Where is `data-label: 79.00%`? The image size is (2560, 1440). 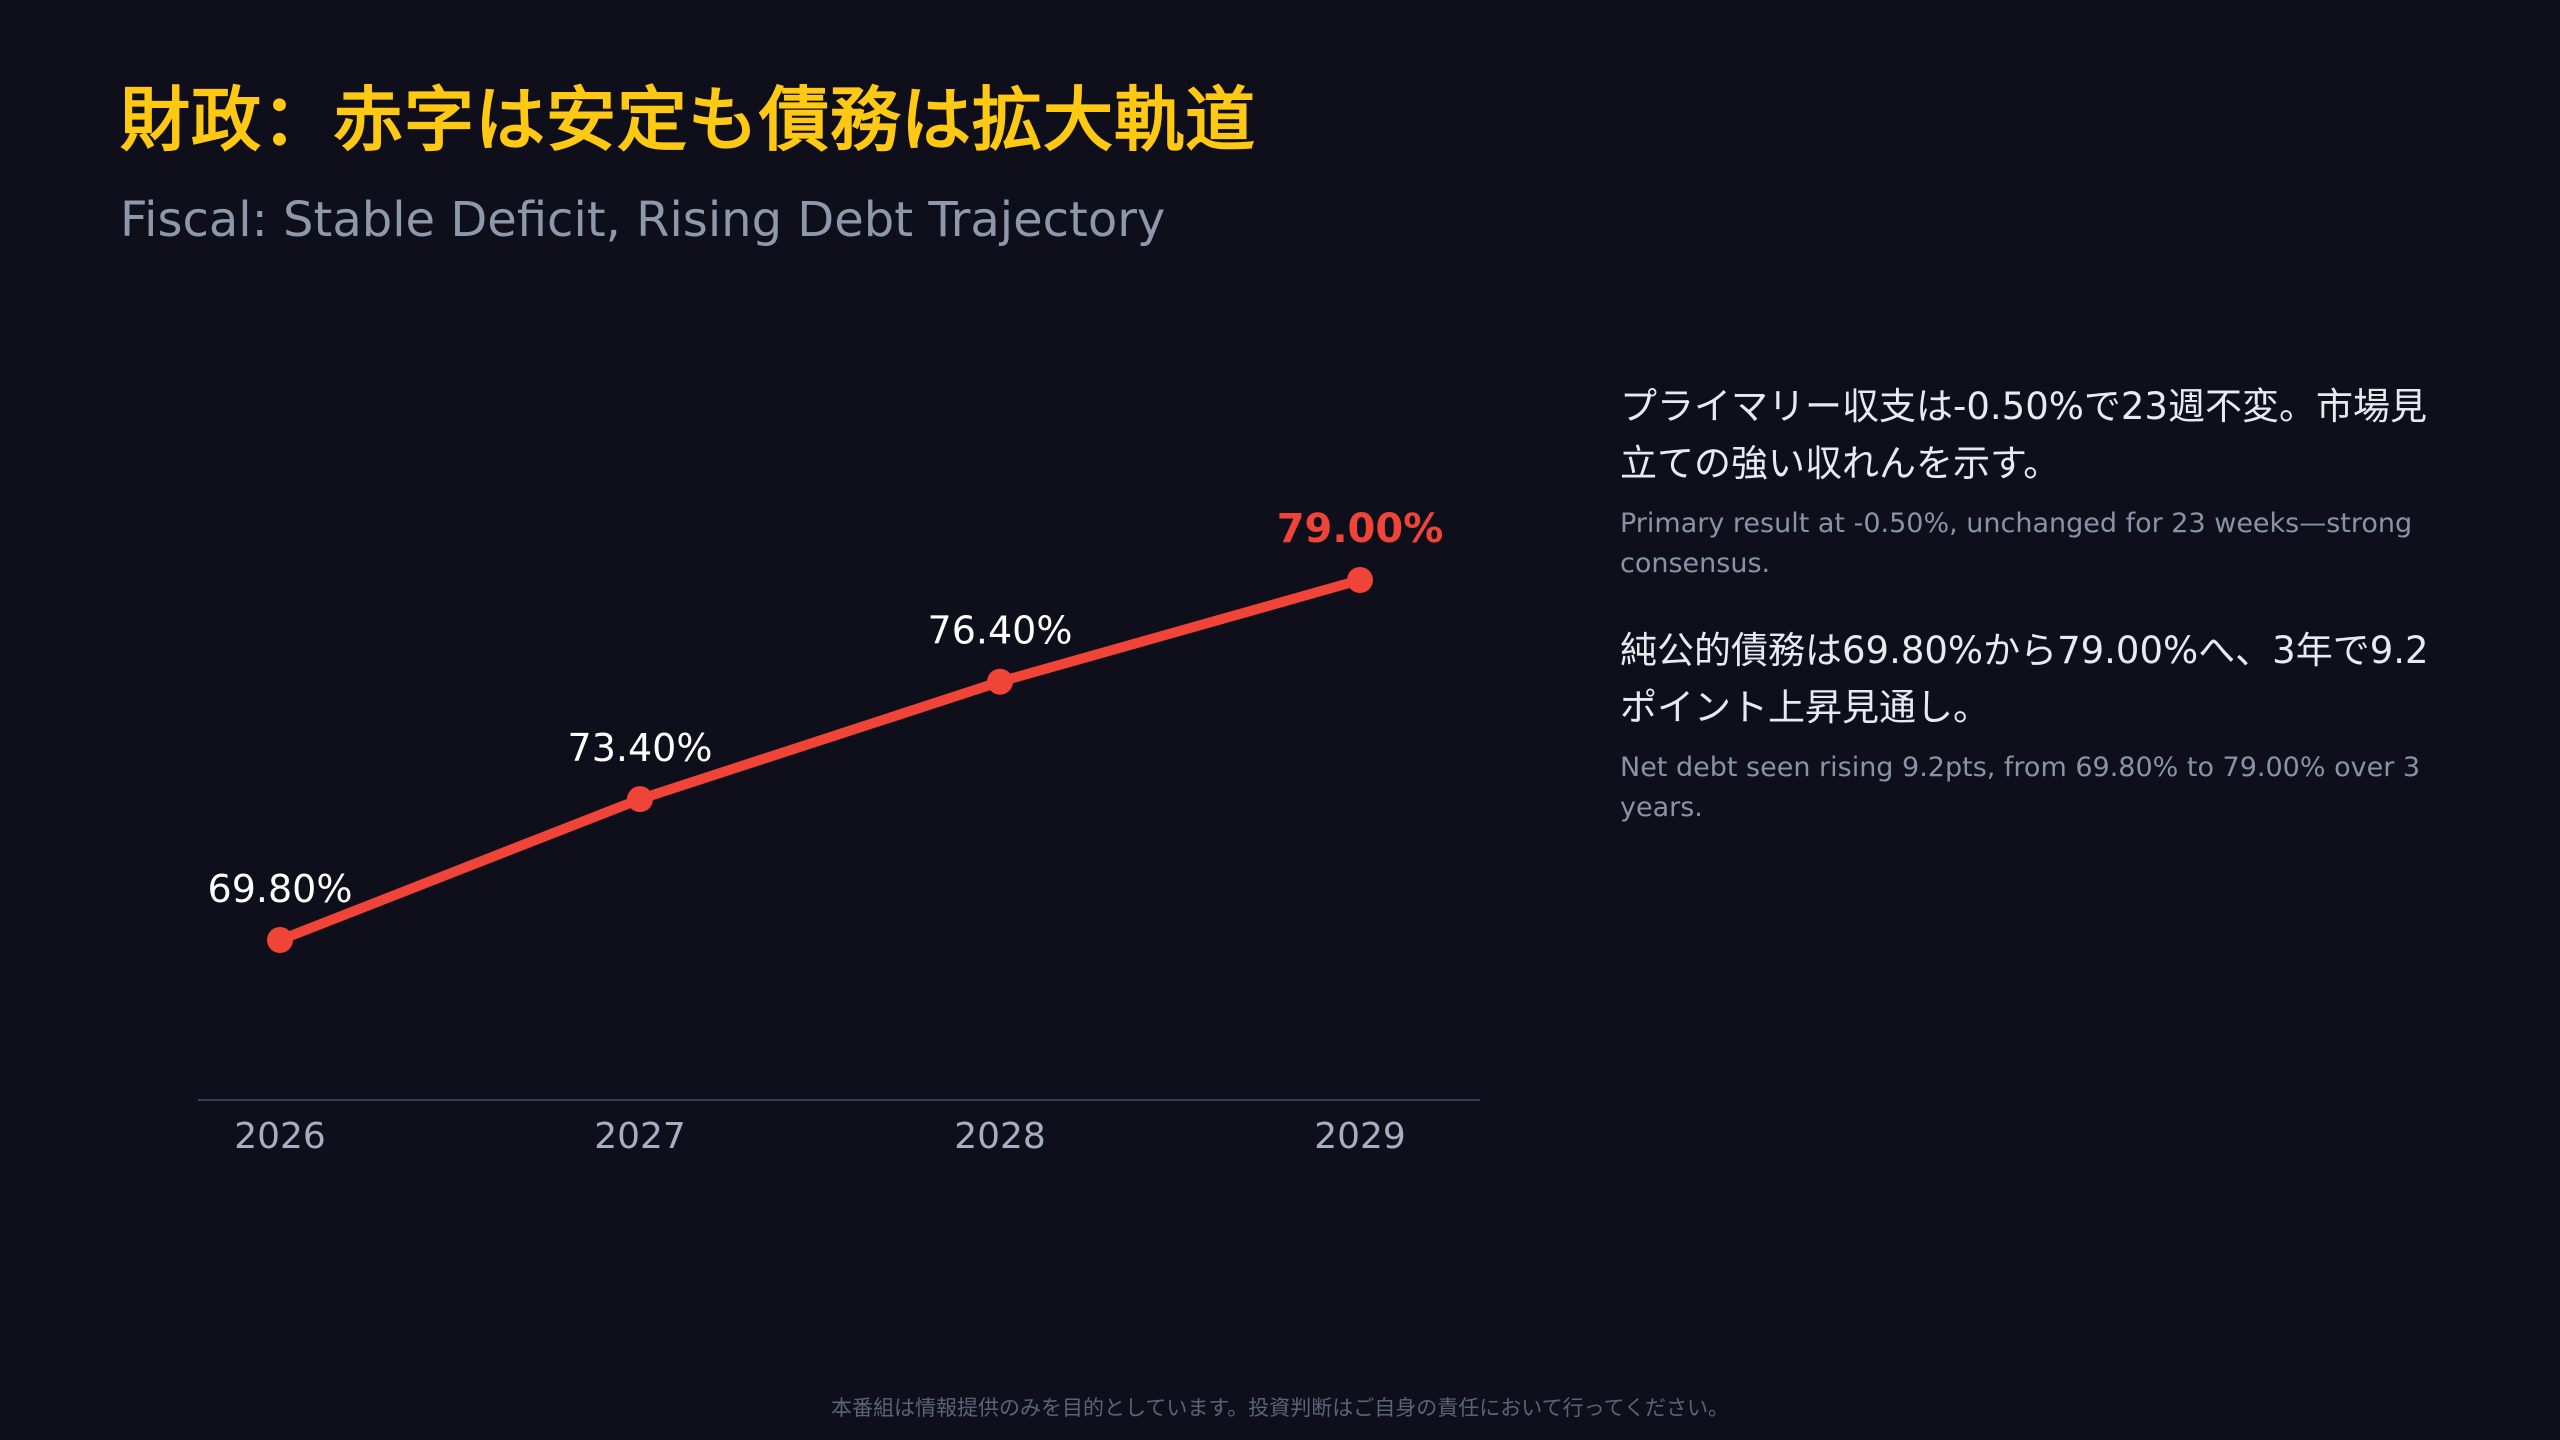 data-label: 79.00% is located at coordinates (1360, 529).